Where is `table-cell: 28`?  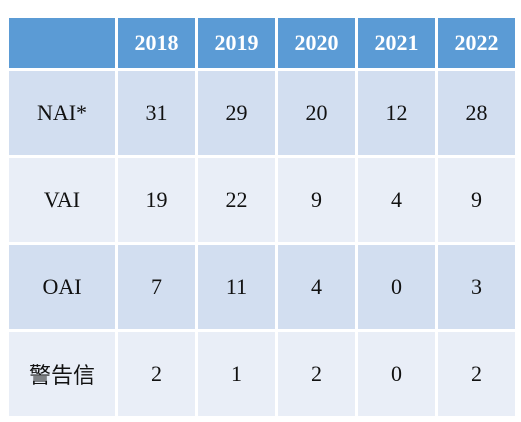
table-cell: 28 is located at coordinates (476, 113).